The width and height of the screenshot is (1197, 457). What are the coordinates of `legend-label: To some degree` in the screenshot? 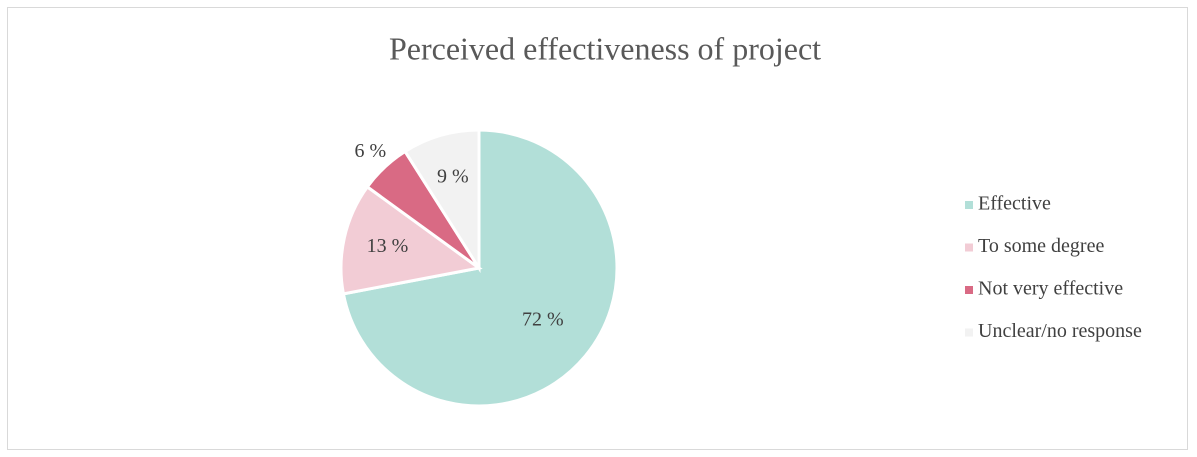 It's located at (1041, 246).